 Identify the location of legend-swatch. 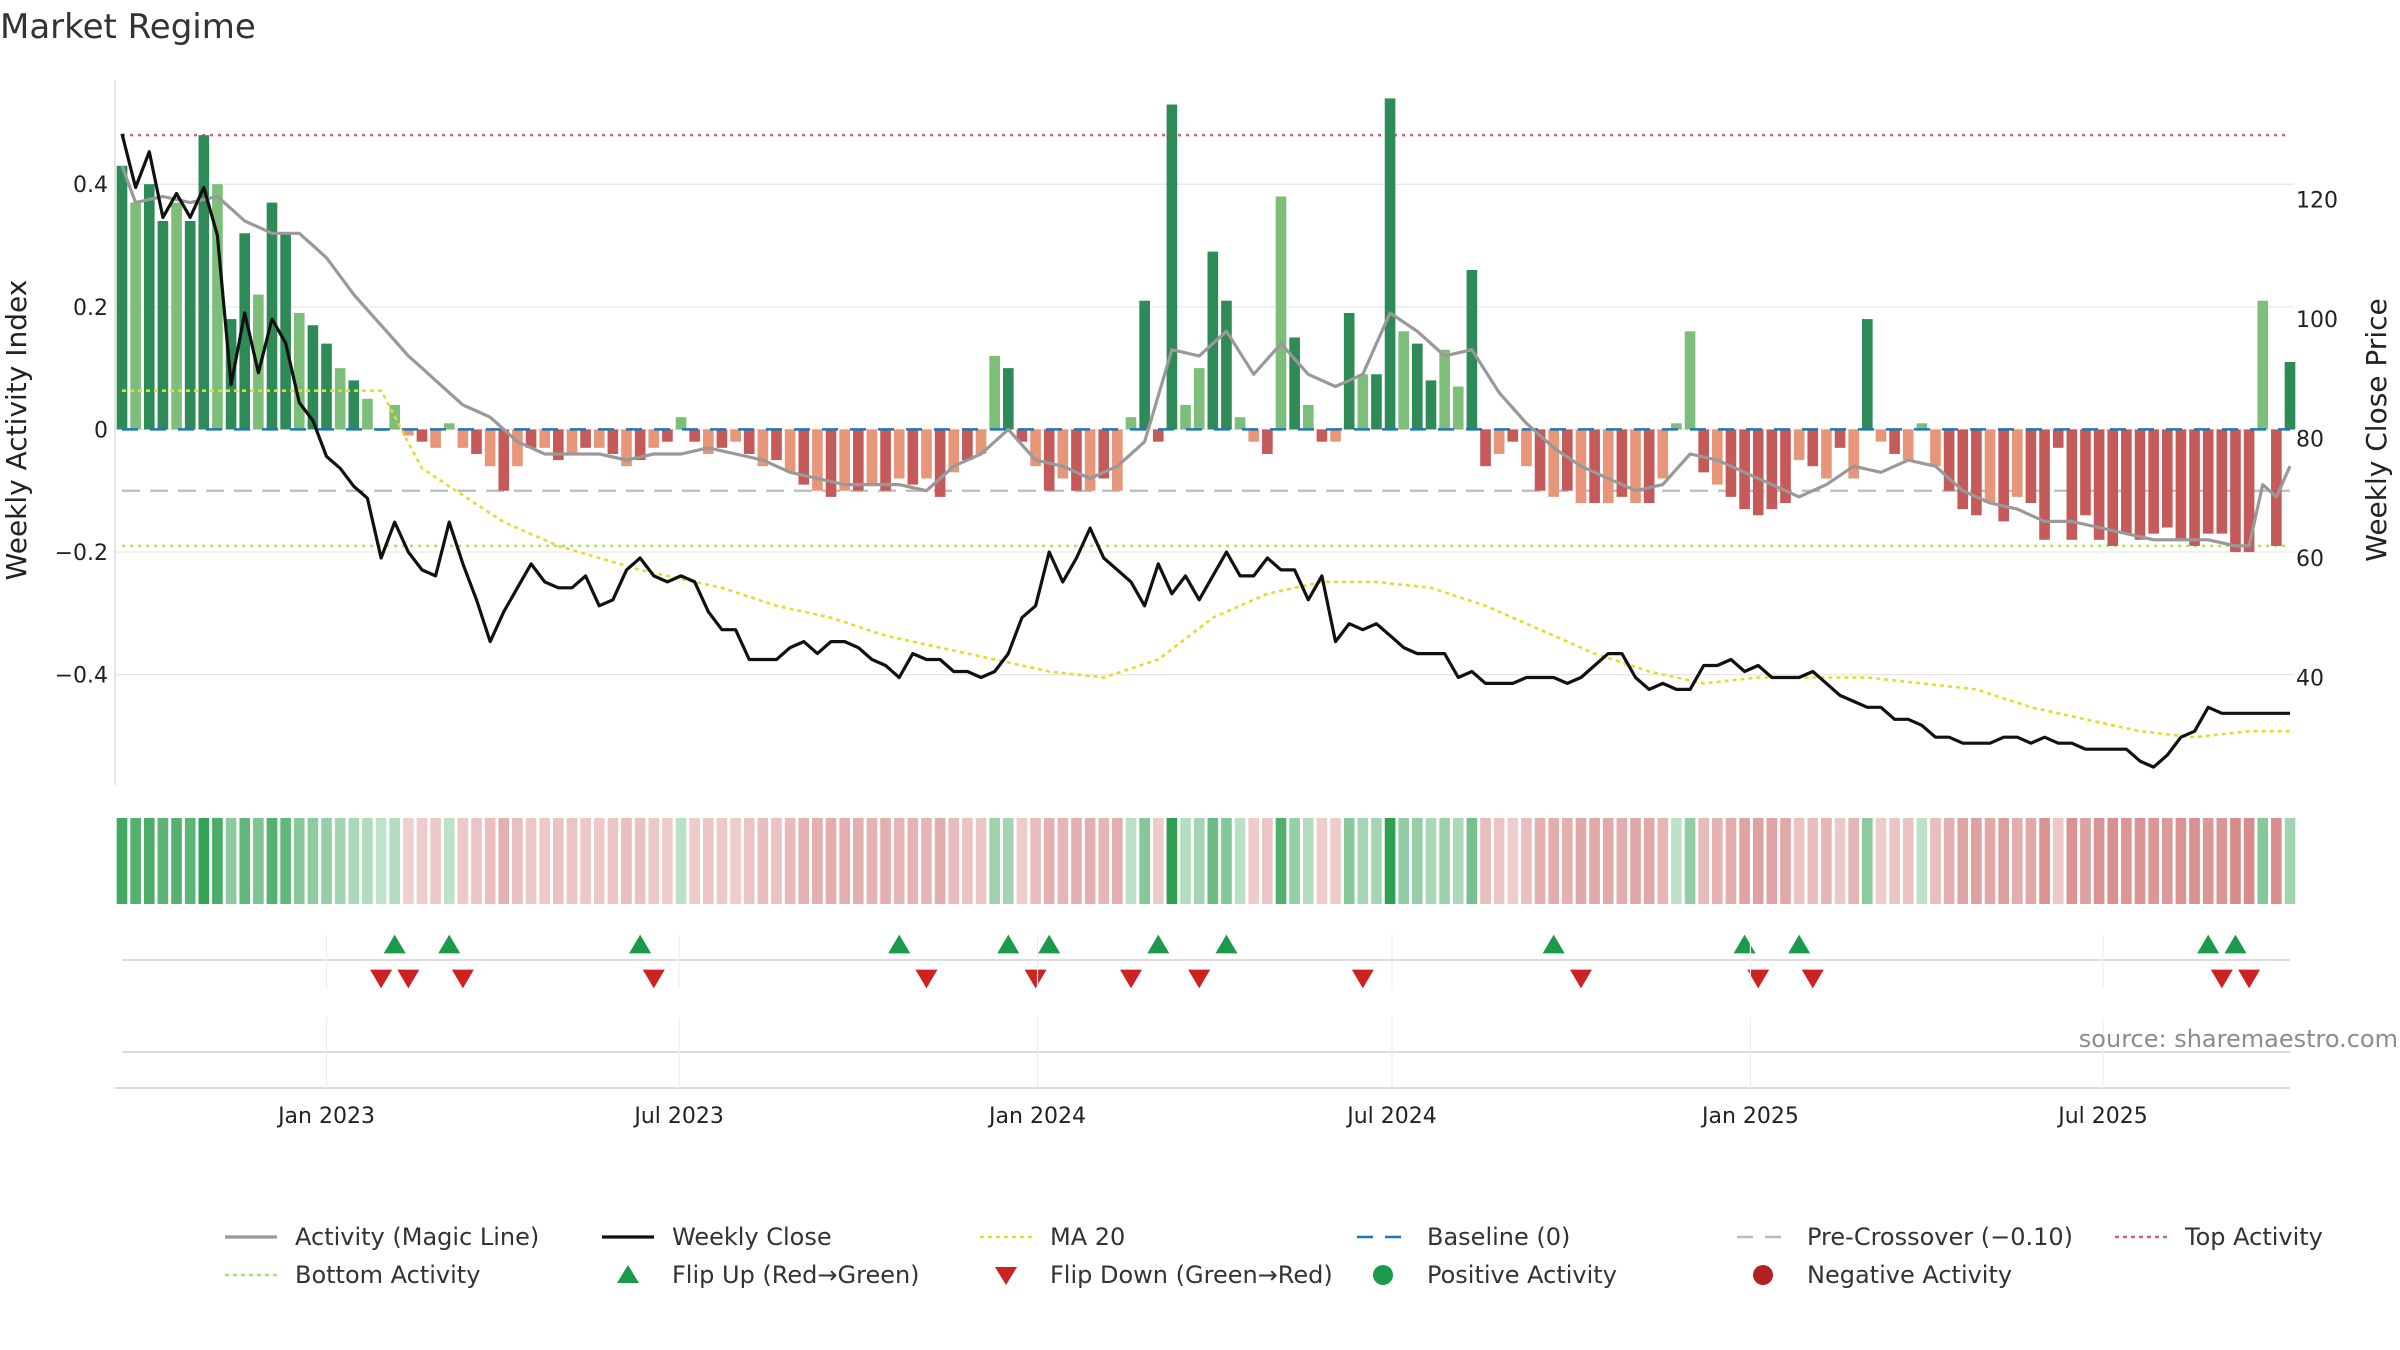
(628, 1274).